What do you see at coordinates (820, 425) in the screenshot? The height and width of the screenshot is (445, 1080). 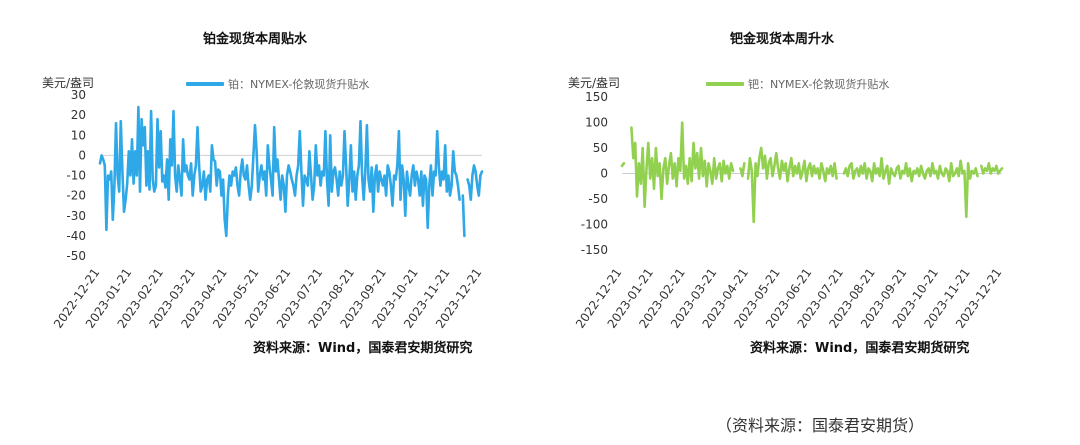 I see `footer-caption: （资料来源：国泰君安期货）` at bounding box center [820, 425].